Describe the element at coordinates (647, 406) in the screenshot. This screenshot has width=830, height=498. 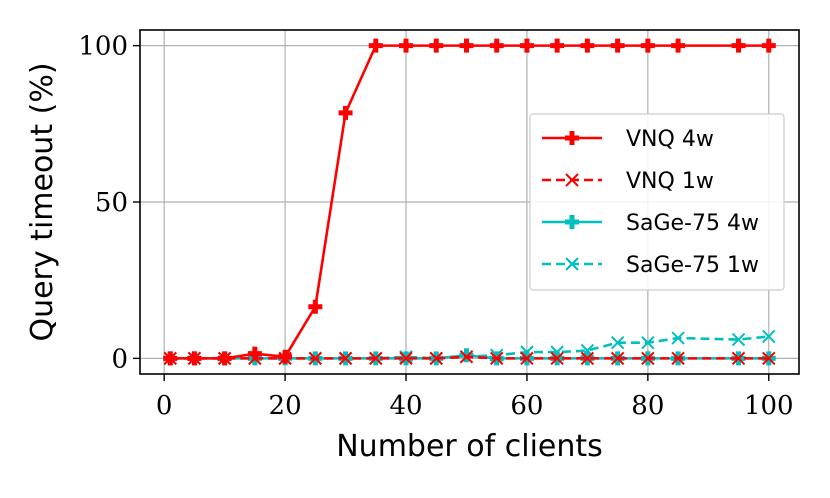
I see `x-tick-label: 80` at that location.